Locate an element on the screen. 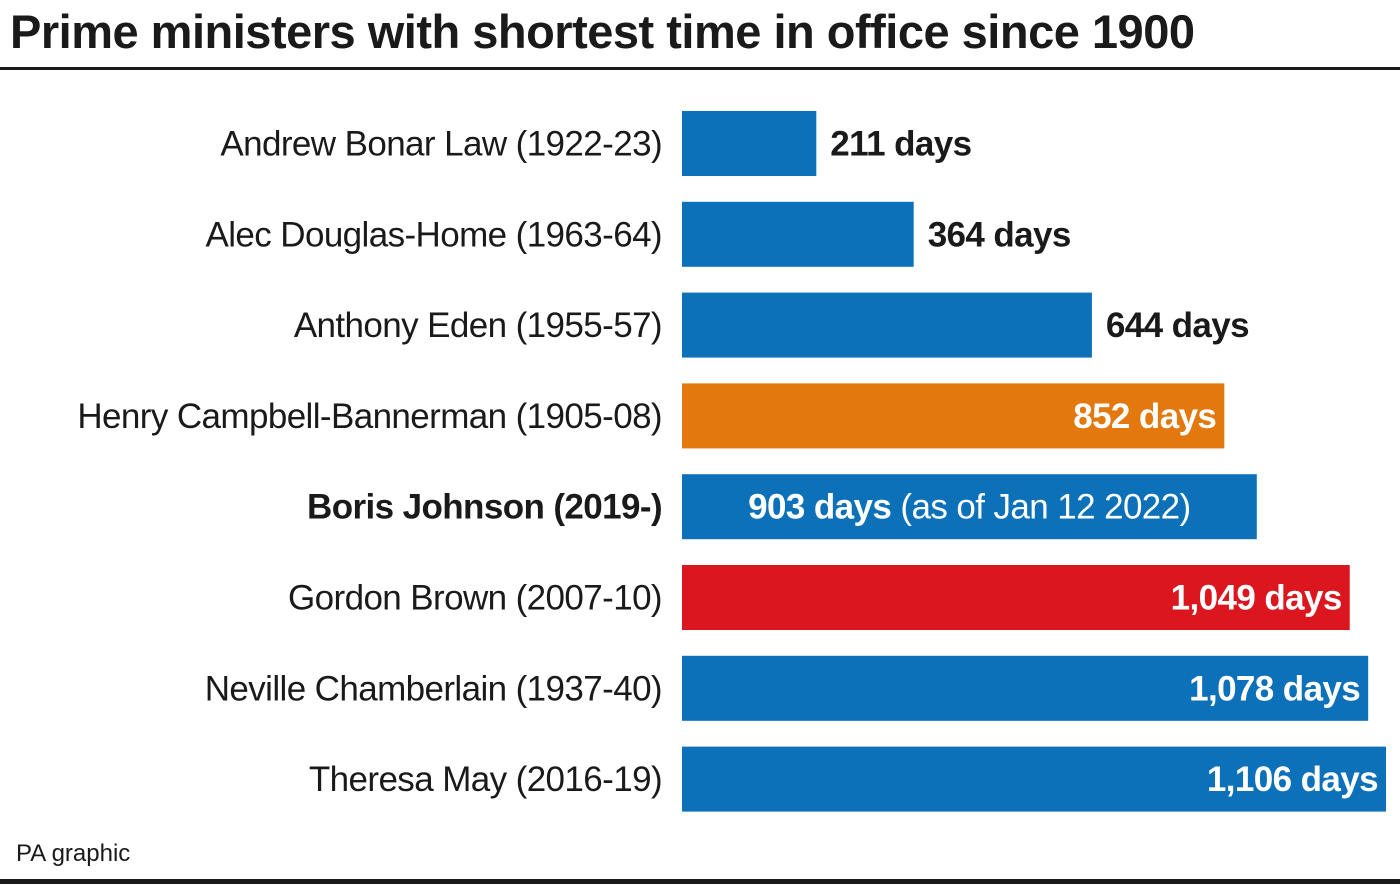 This screenshot has height=886, width=1400. data-label: 1,049 days is located at coordinates (1256, 598).